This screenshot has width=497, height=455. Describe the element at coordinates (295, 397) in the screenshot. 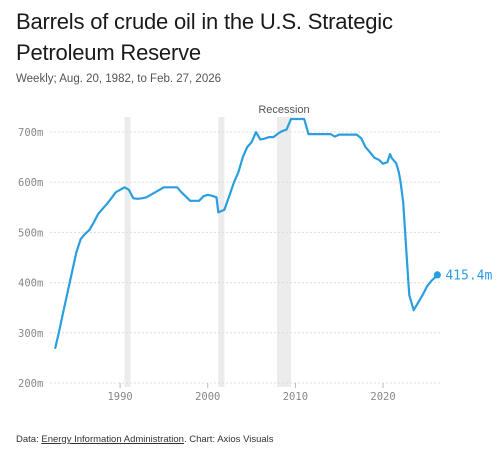

I see `x-tick-label: 2010` at that location.